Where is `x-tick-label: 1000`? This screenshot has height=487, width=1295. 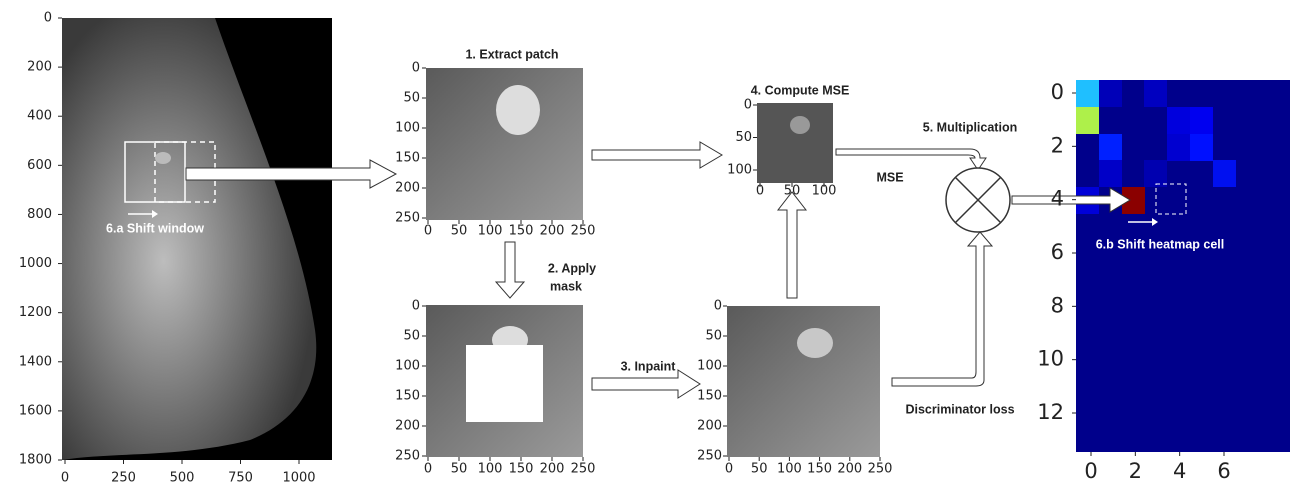
x-tick-label: 1000 is located at coordinates (298, 478).